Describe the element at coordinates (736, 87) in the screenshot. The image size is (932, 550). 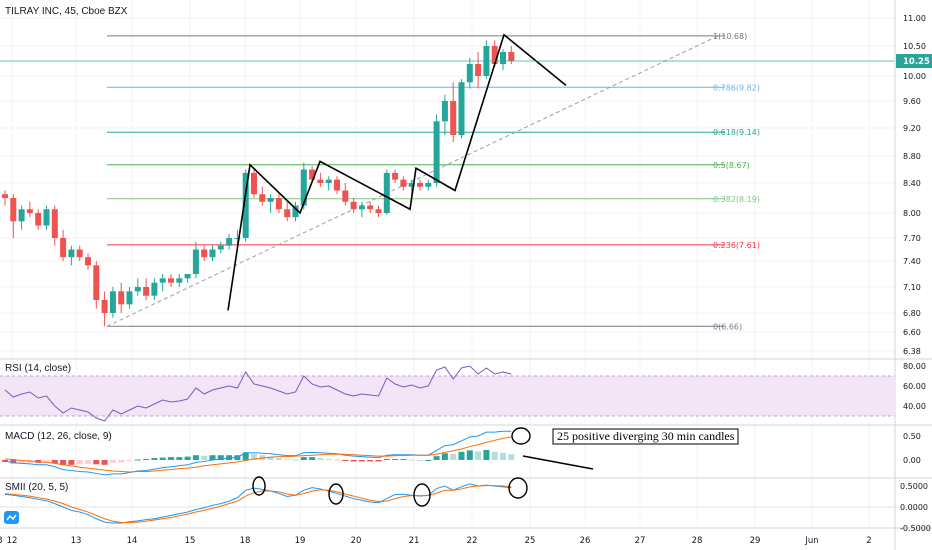
I see `fib-level-label: 0.786(9.82)` at that location.